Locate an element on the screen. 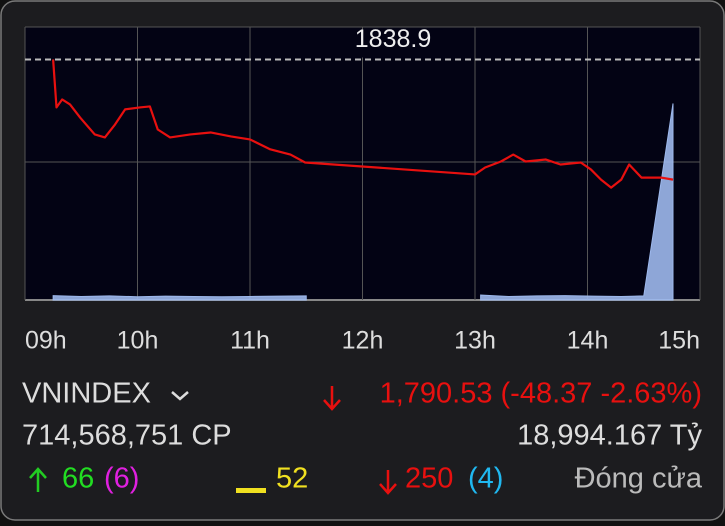 Image resolution: width=725 pixels, height=526 pixels. x-tick-label: 15h is located at coordinates (679, 341).